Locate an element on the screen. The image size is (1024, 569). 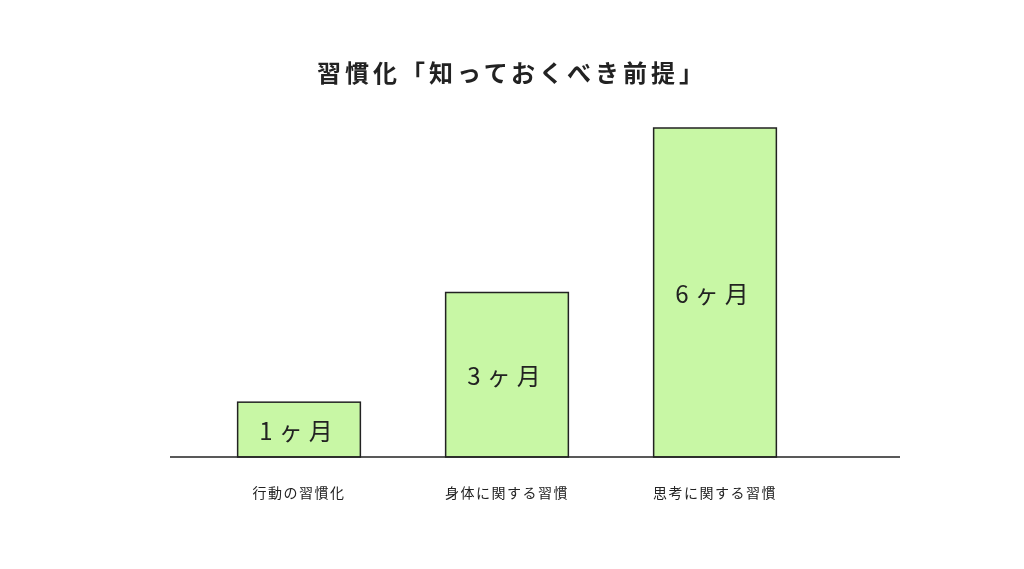
x-tick-label: 行動の習慣化 is located at coordinates (299, 492).